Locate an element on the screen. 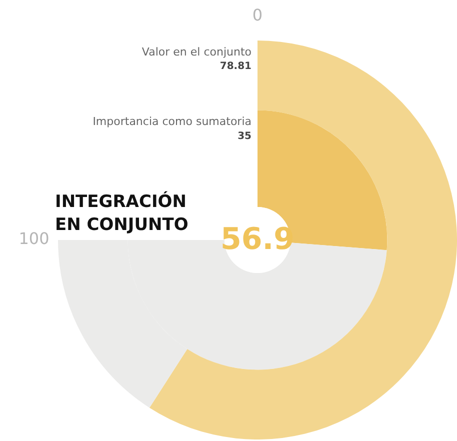 The height and width of the screenshot is (441, 457). text: INTEGRACIÓN EN CONJUNTO is located at coordinates (121, 213).